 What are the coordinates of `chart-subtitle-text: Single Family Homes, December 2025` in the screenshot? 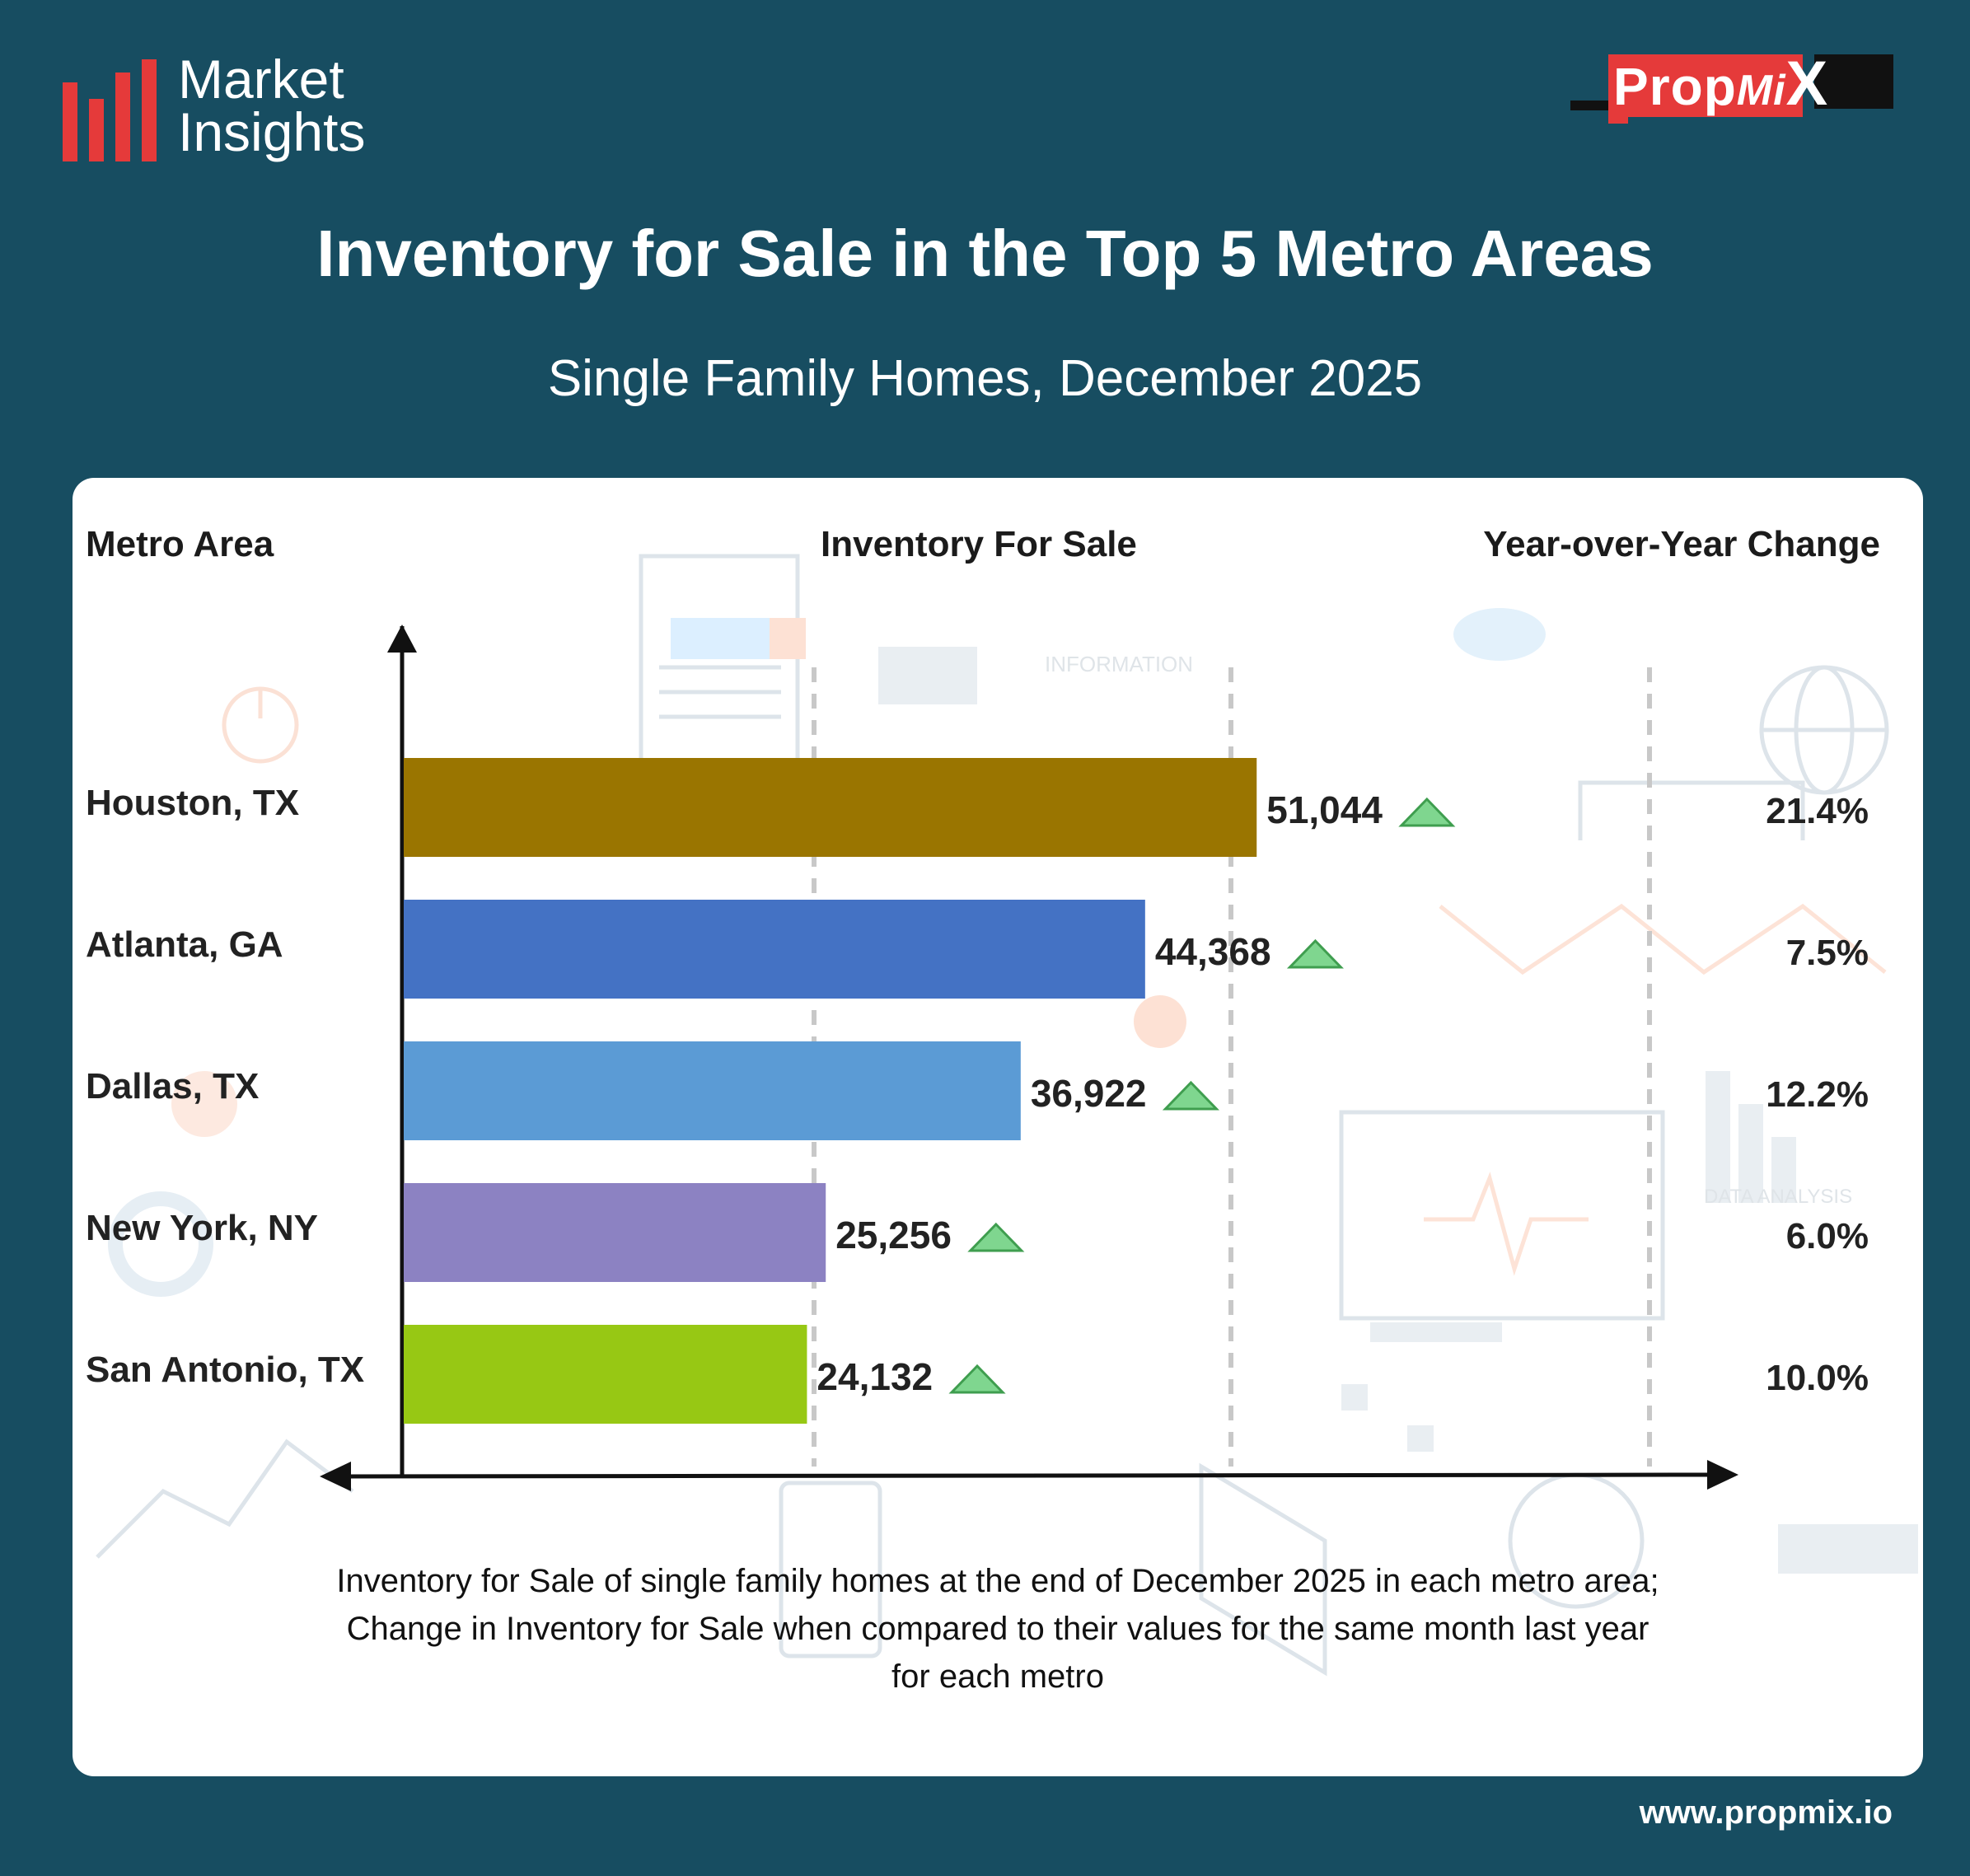 It's located at (985, 379).